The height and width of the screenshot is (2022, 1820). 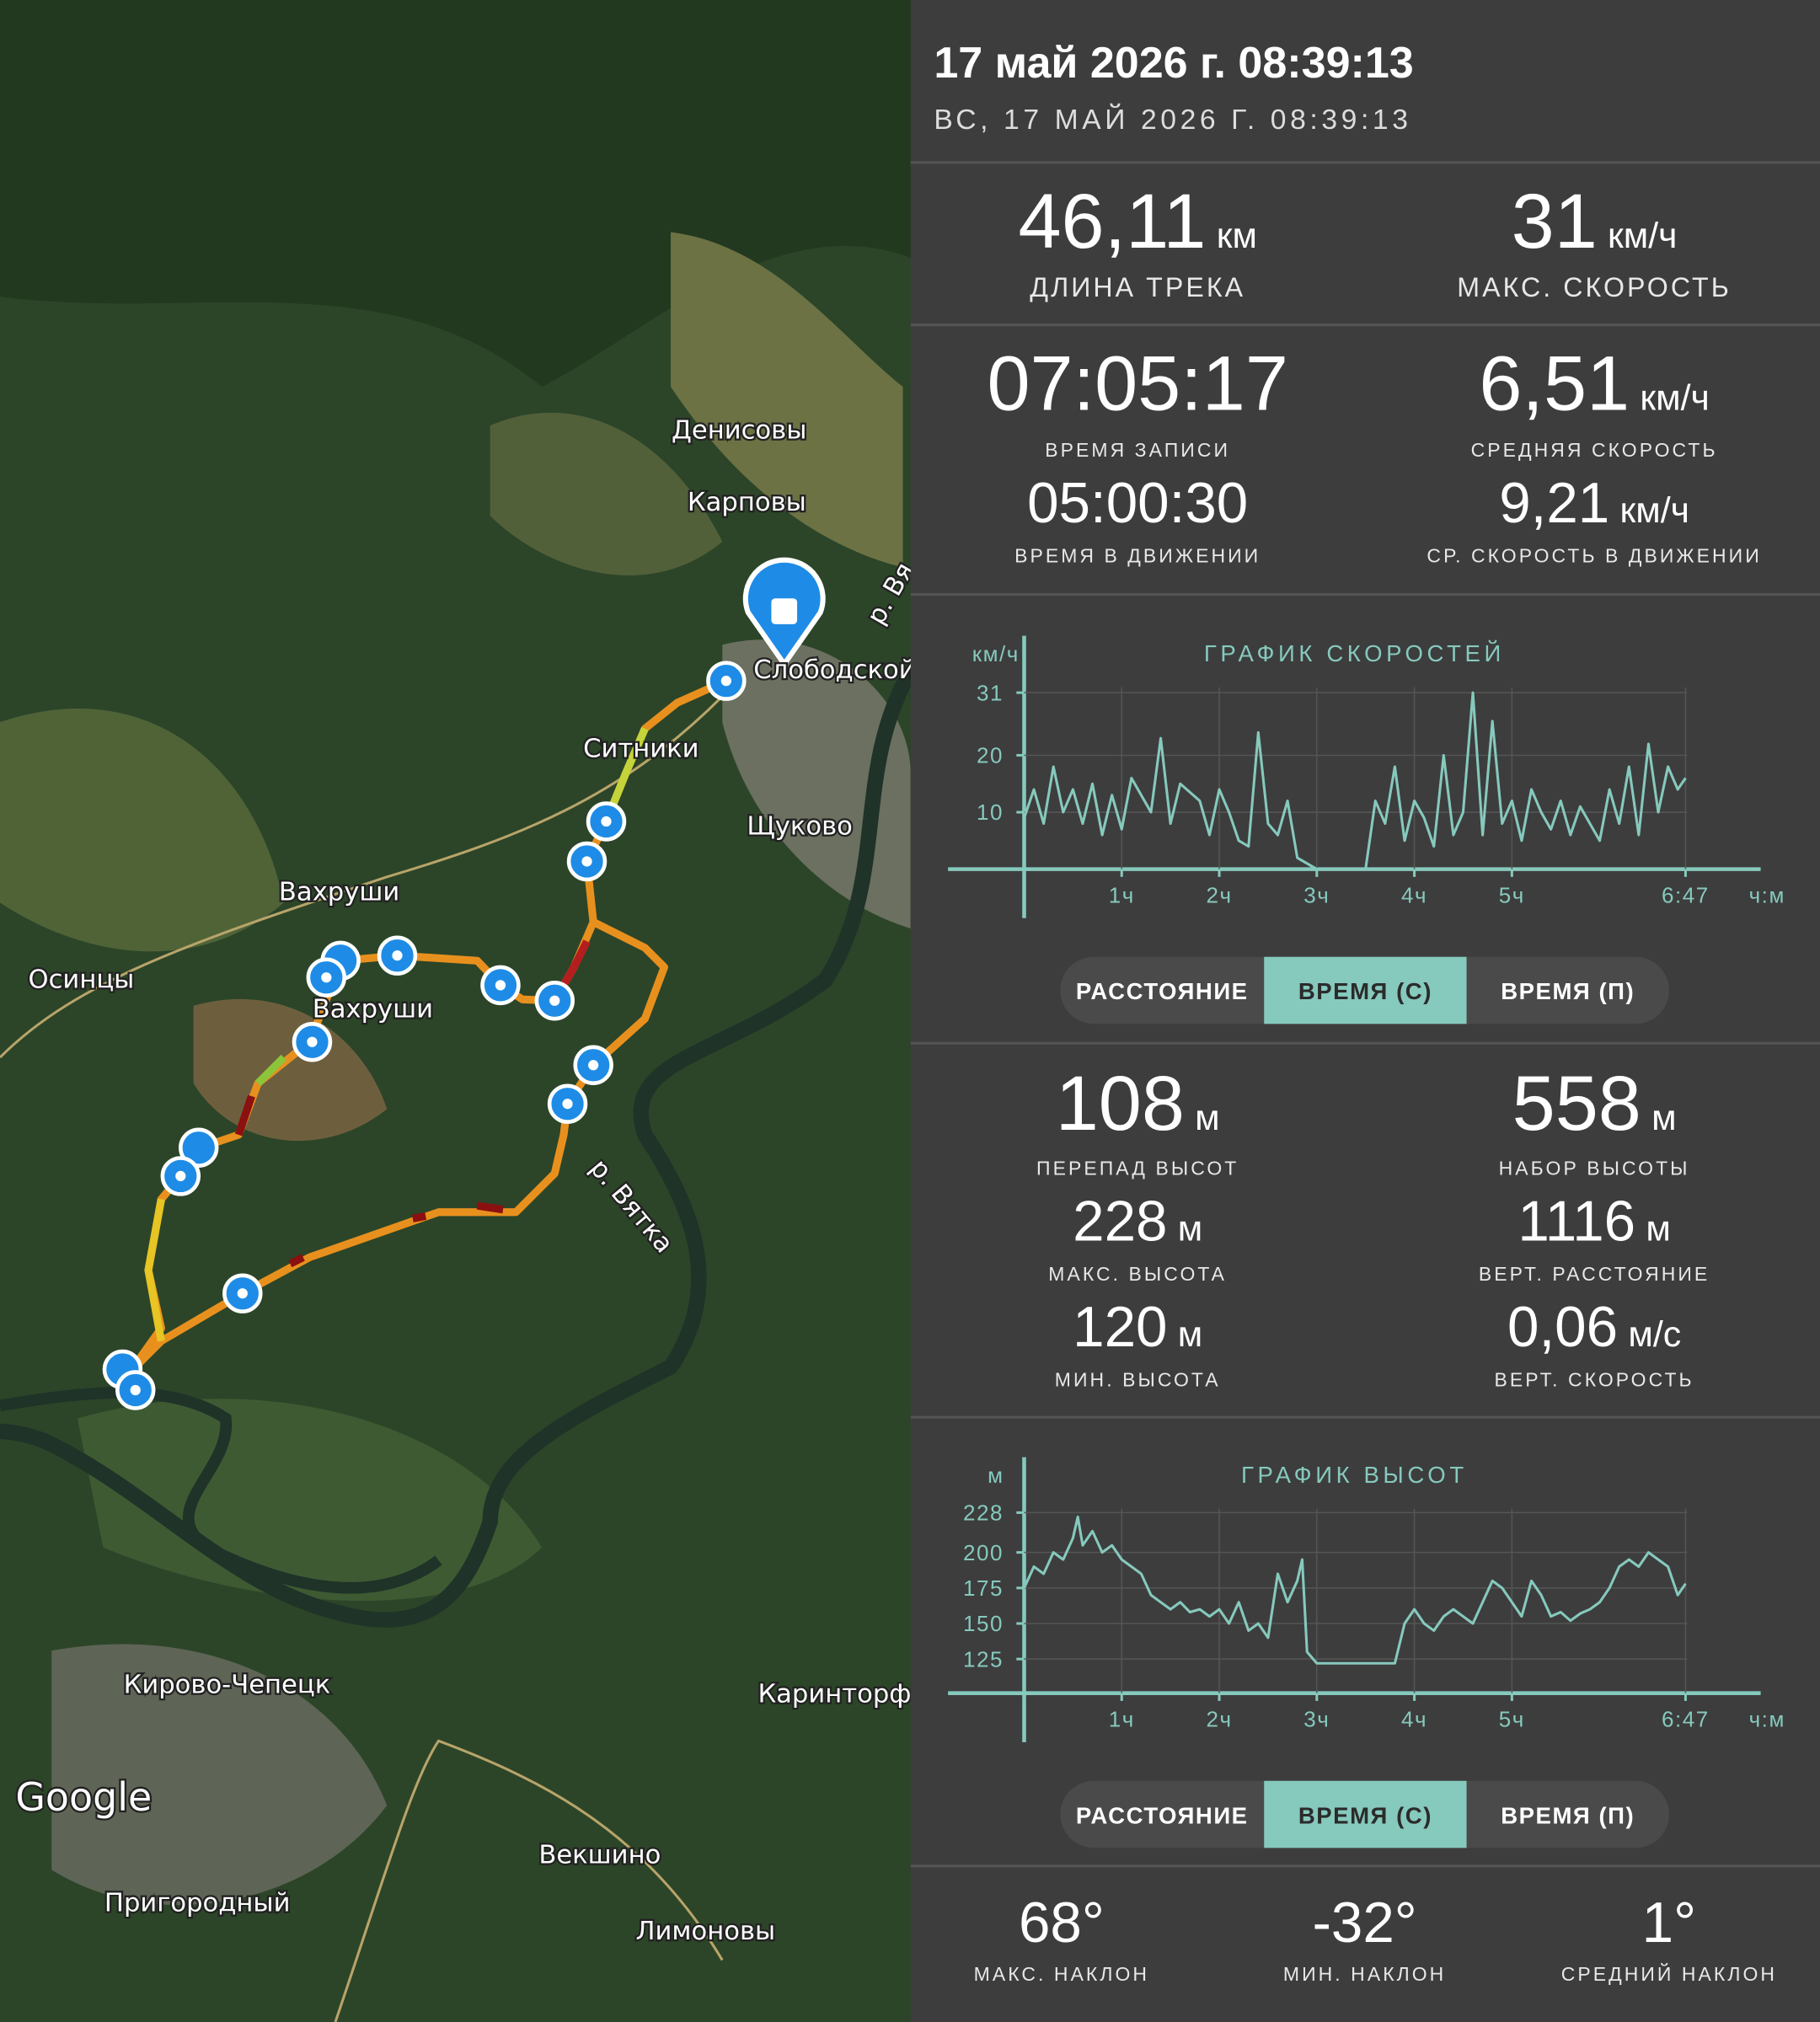 I want to click on stat-label: ПЕРЕПАД ВЫСОТ, so click(x=1137, y=1168).